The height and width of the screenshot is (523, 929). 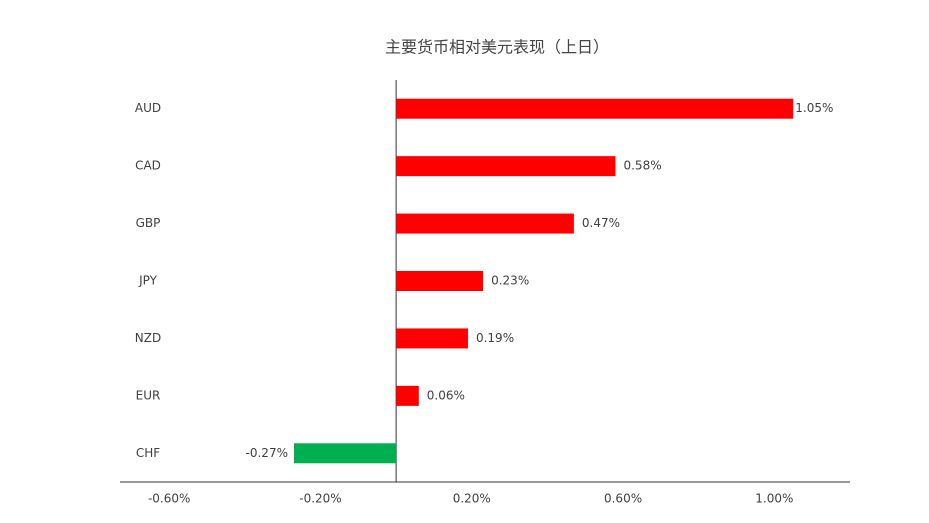 What do you see at coordinates (148, 395) in the screenshot?
I see `y-tick-label: EUR` at bounding box center [148, 395].